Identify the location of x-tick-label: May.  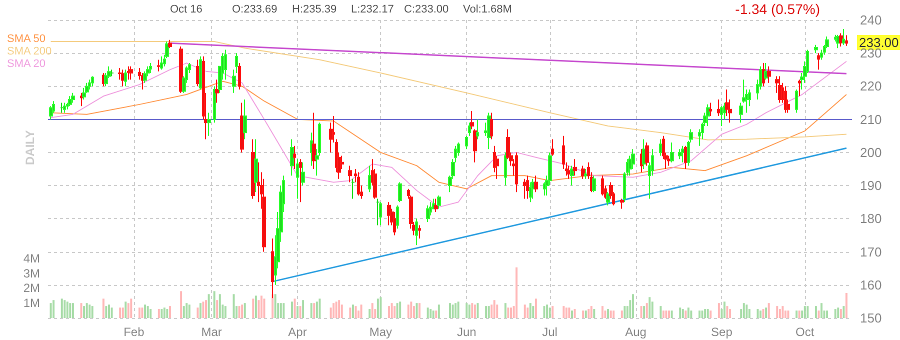
(380, 332).